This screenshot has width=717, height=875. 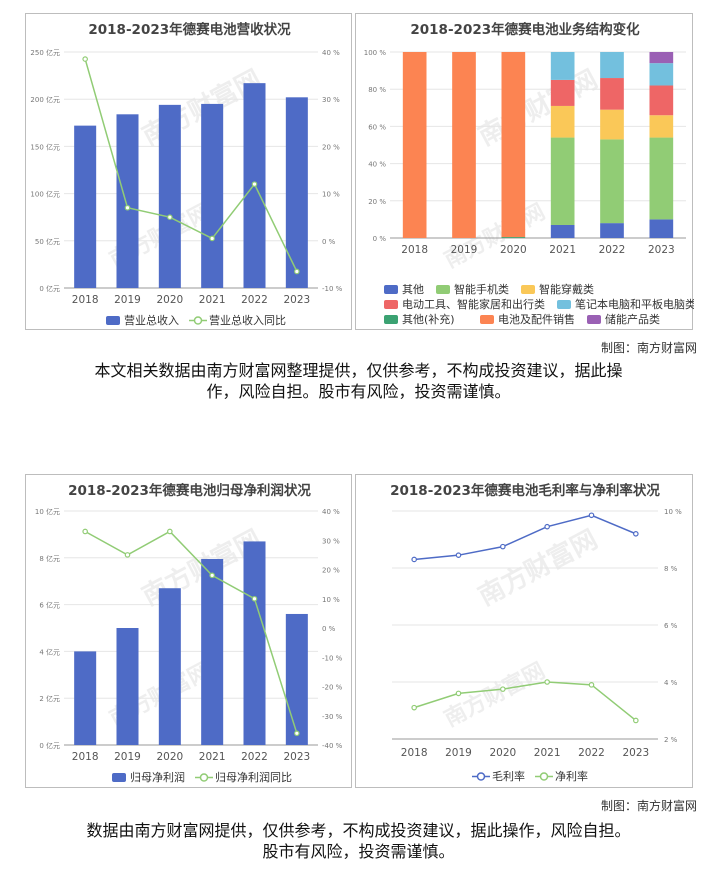 What do you see at coordinates (331, 100) in the screenshot?
I see `y2-tick-label: 30 %` at bounding box center [331, 100].